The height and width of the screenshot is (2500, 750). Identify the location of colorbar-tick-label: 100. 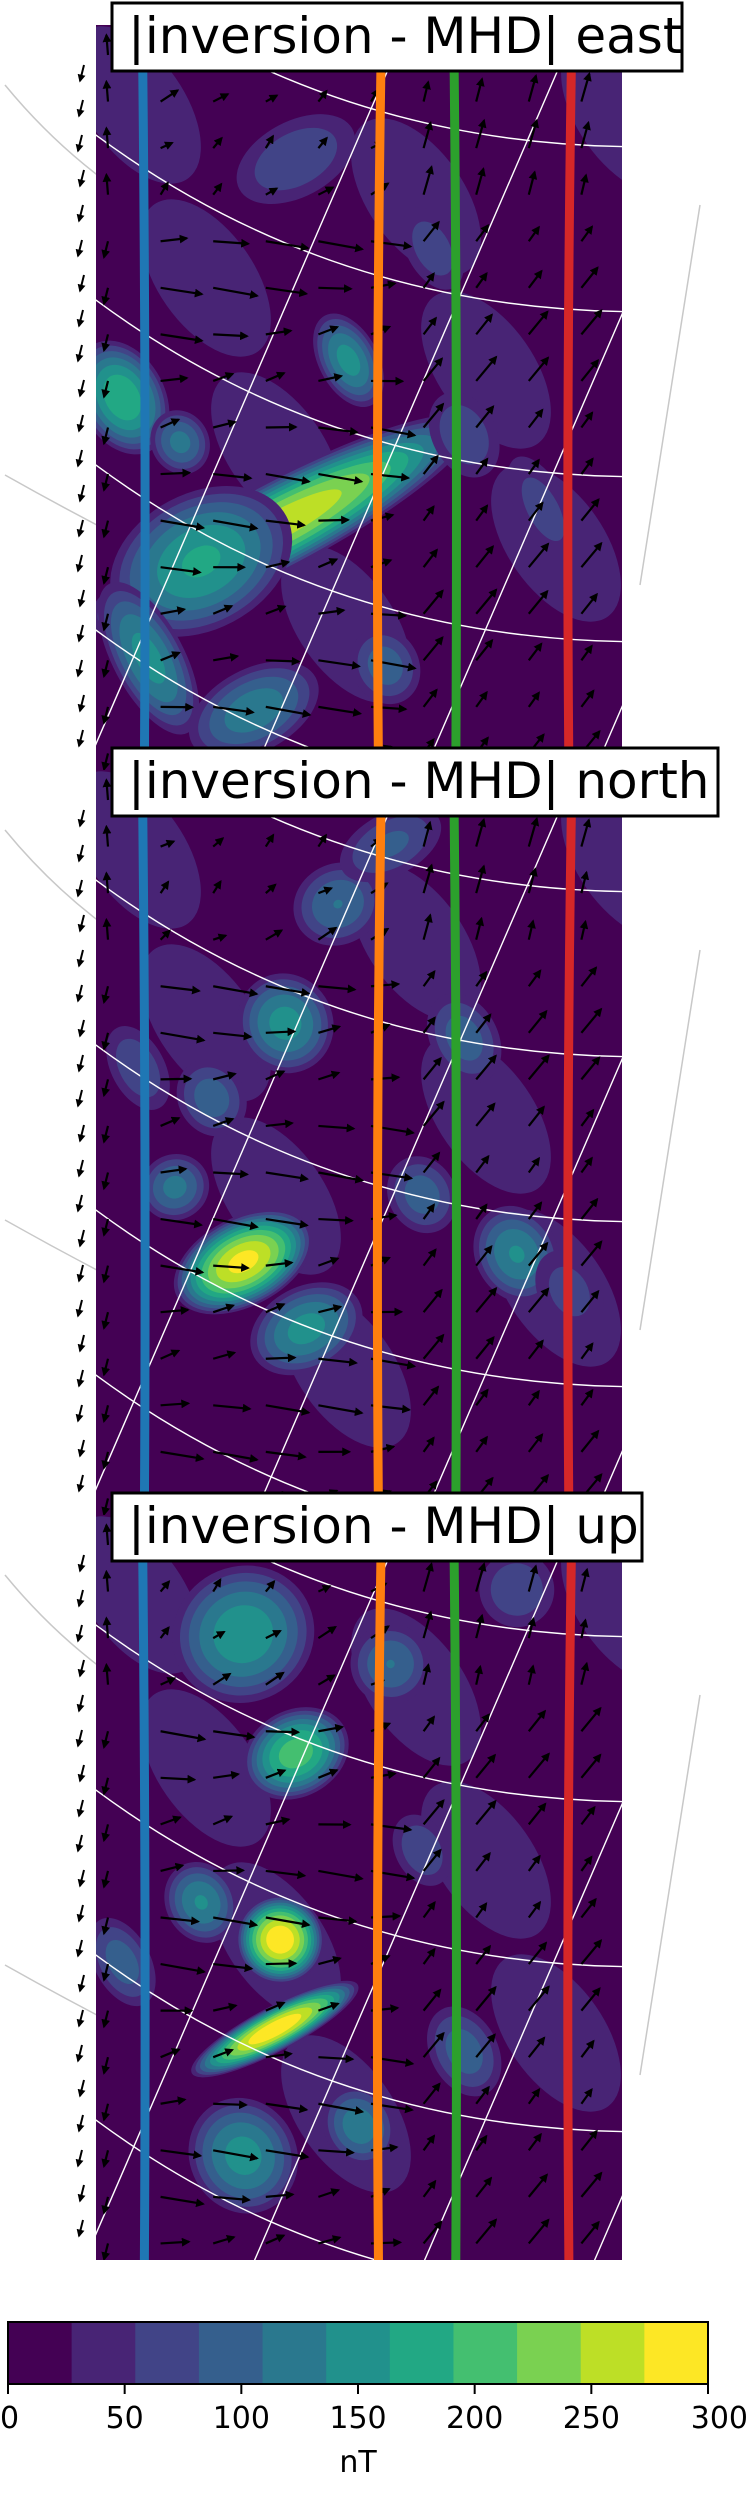
(241, 2418).